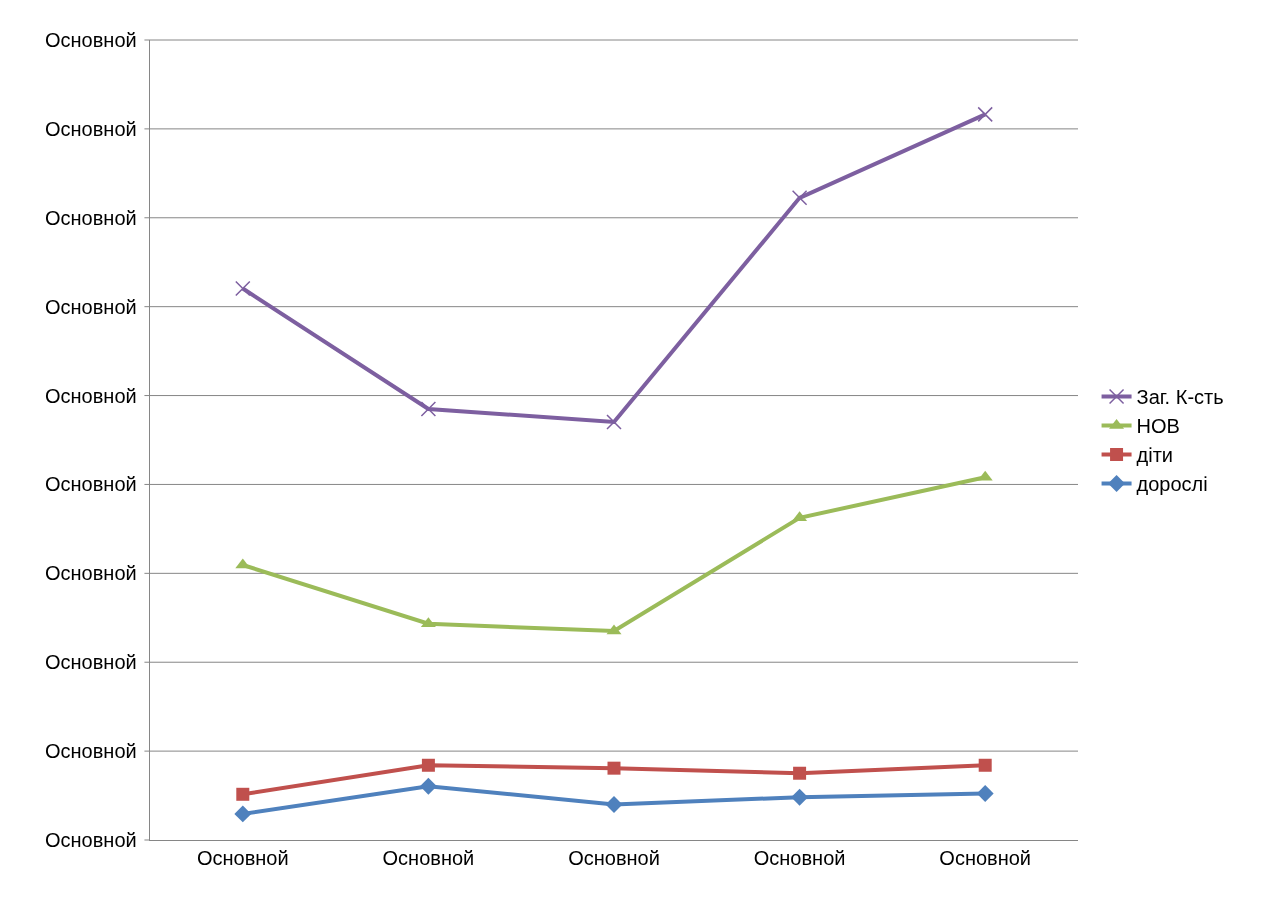 This screenshot has width=1278, height=900. Describe the element at coordinates (1172, 484) in the screenshot. I see `legend-label: дорослі` at that location.